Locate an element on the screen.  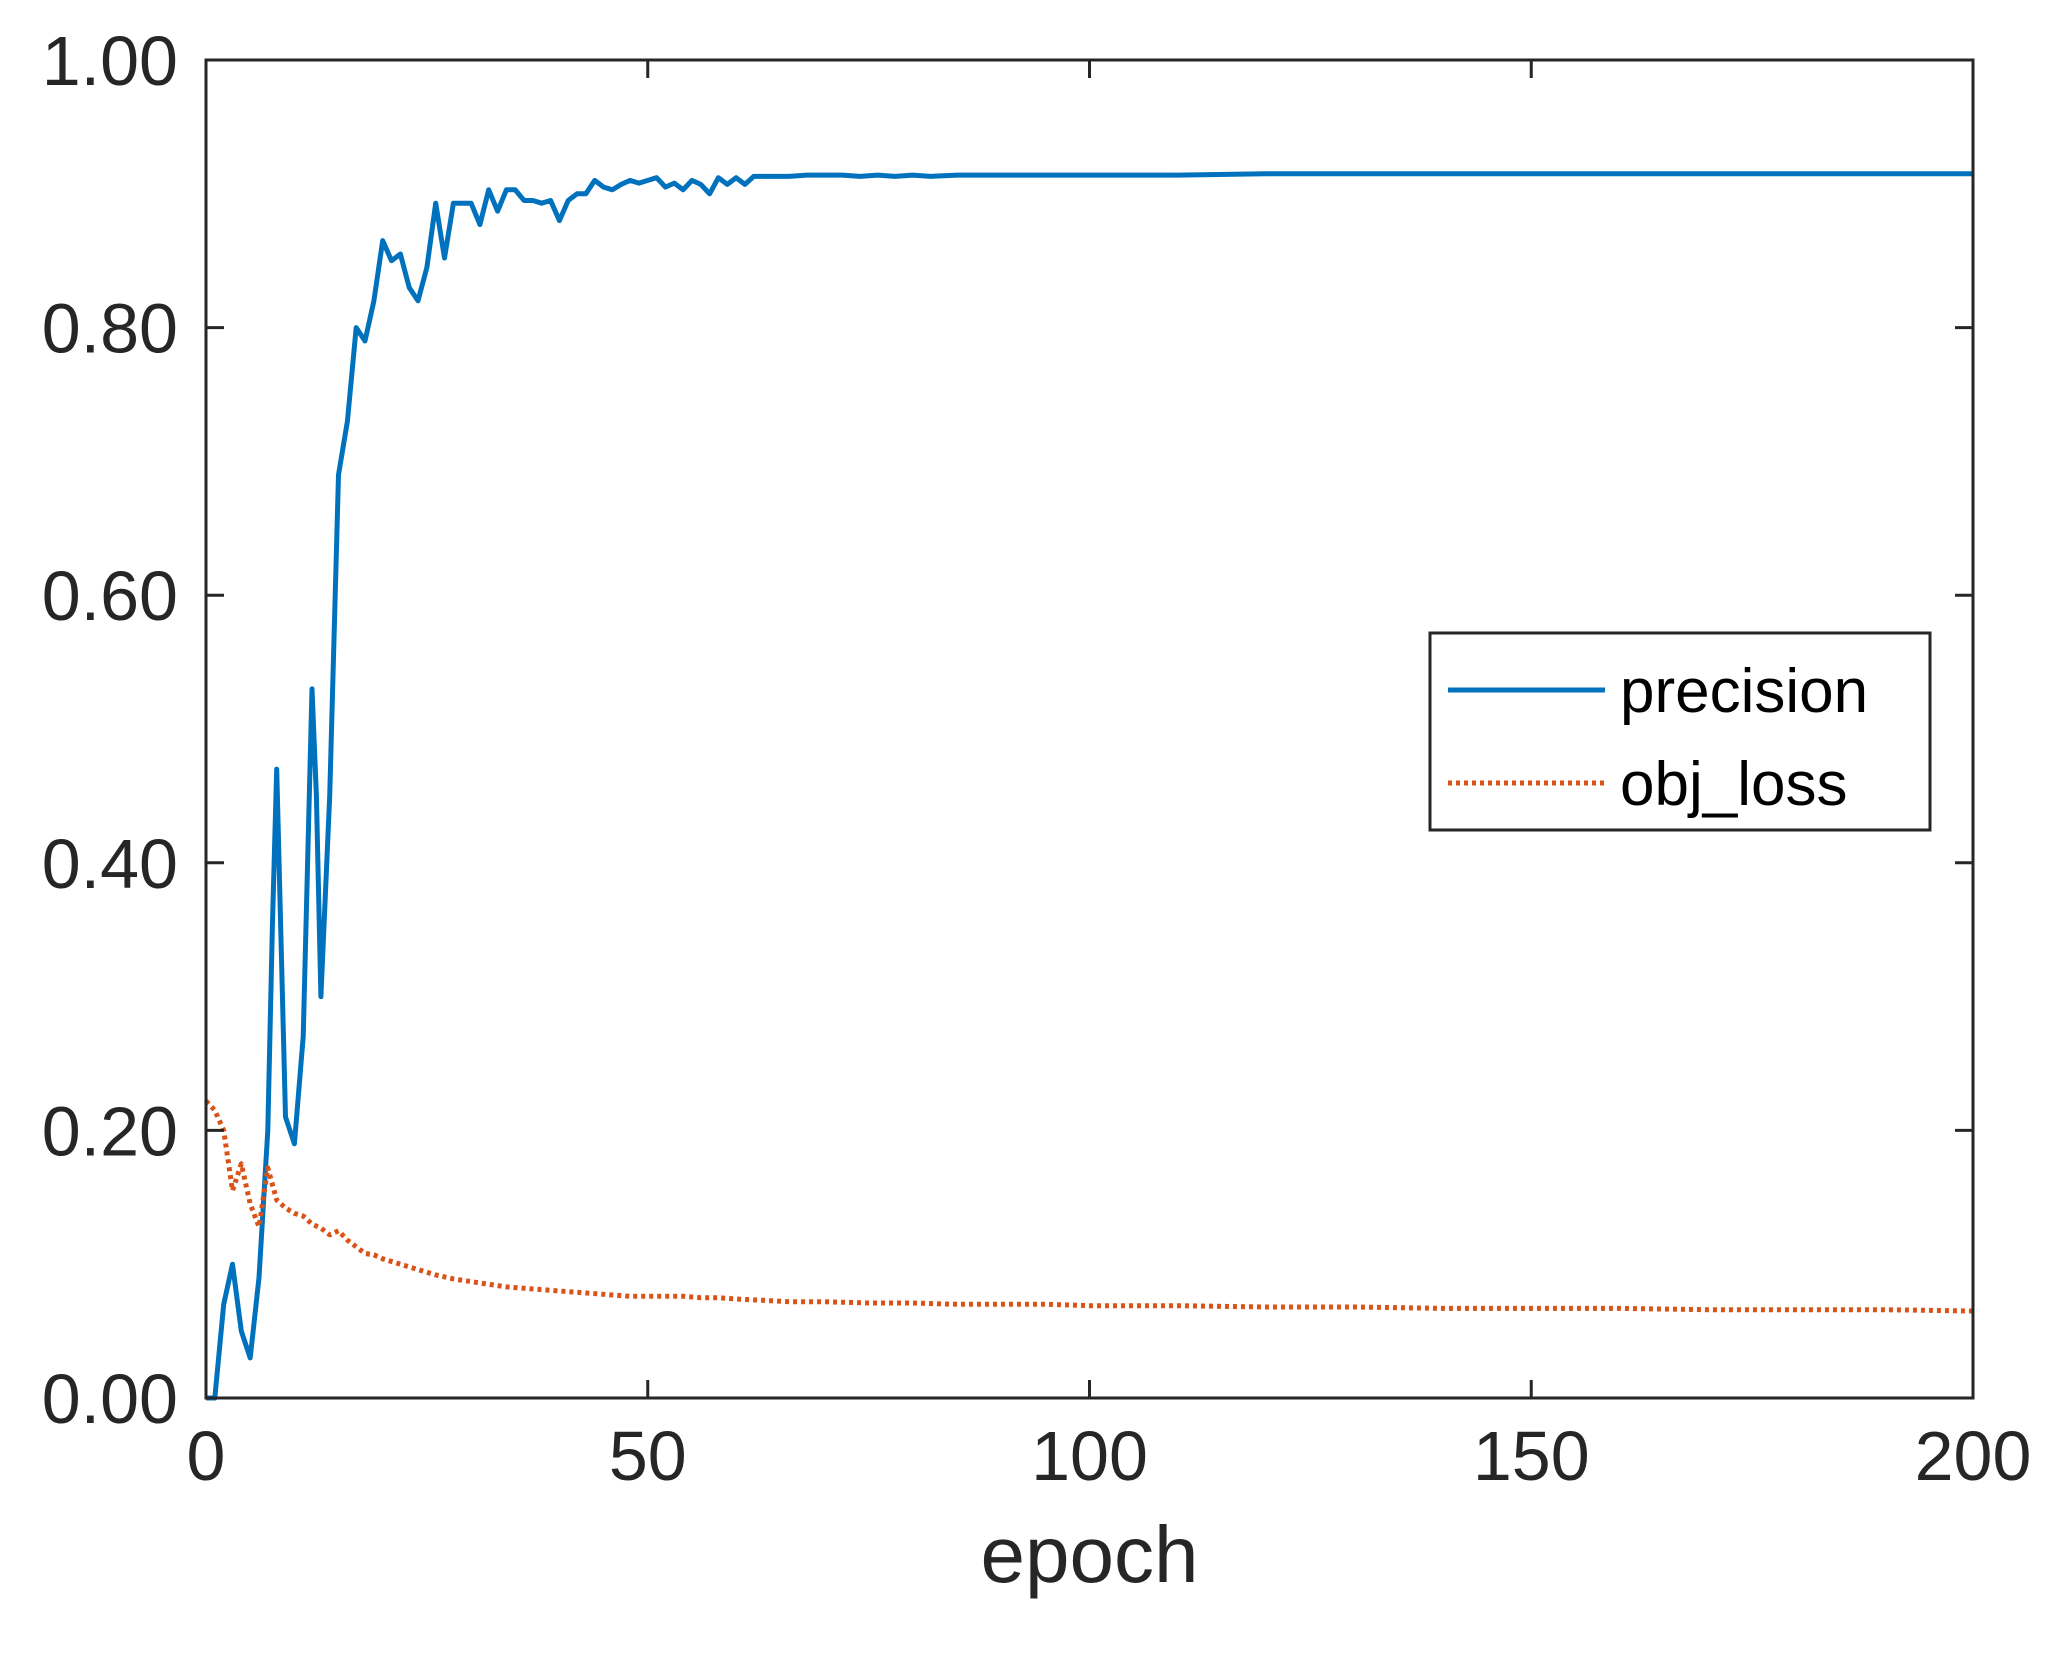
series-line-obj-loss is located at coordinates (1089, 1206).